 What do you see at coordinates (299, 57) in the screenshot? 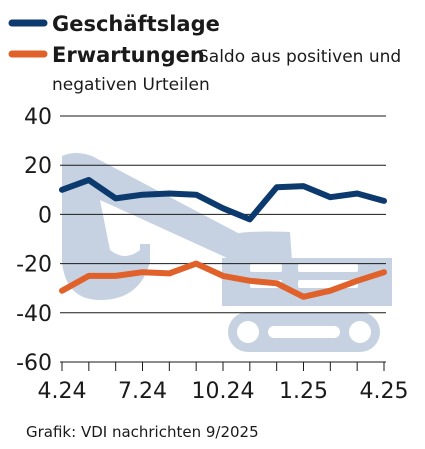
I see `legend-note-line-1: Saldo aus positiven und` at bounding box center [299, 57].